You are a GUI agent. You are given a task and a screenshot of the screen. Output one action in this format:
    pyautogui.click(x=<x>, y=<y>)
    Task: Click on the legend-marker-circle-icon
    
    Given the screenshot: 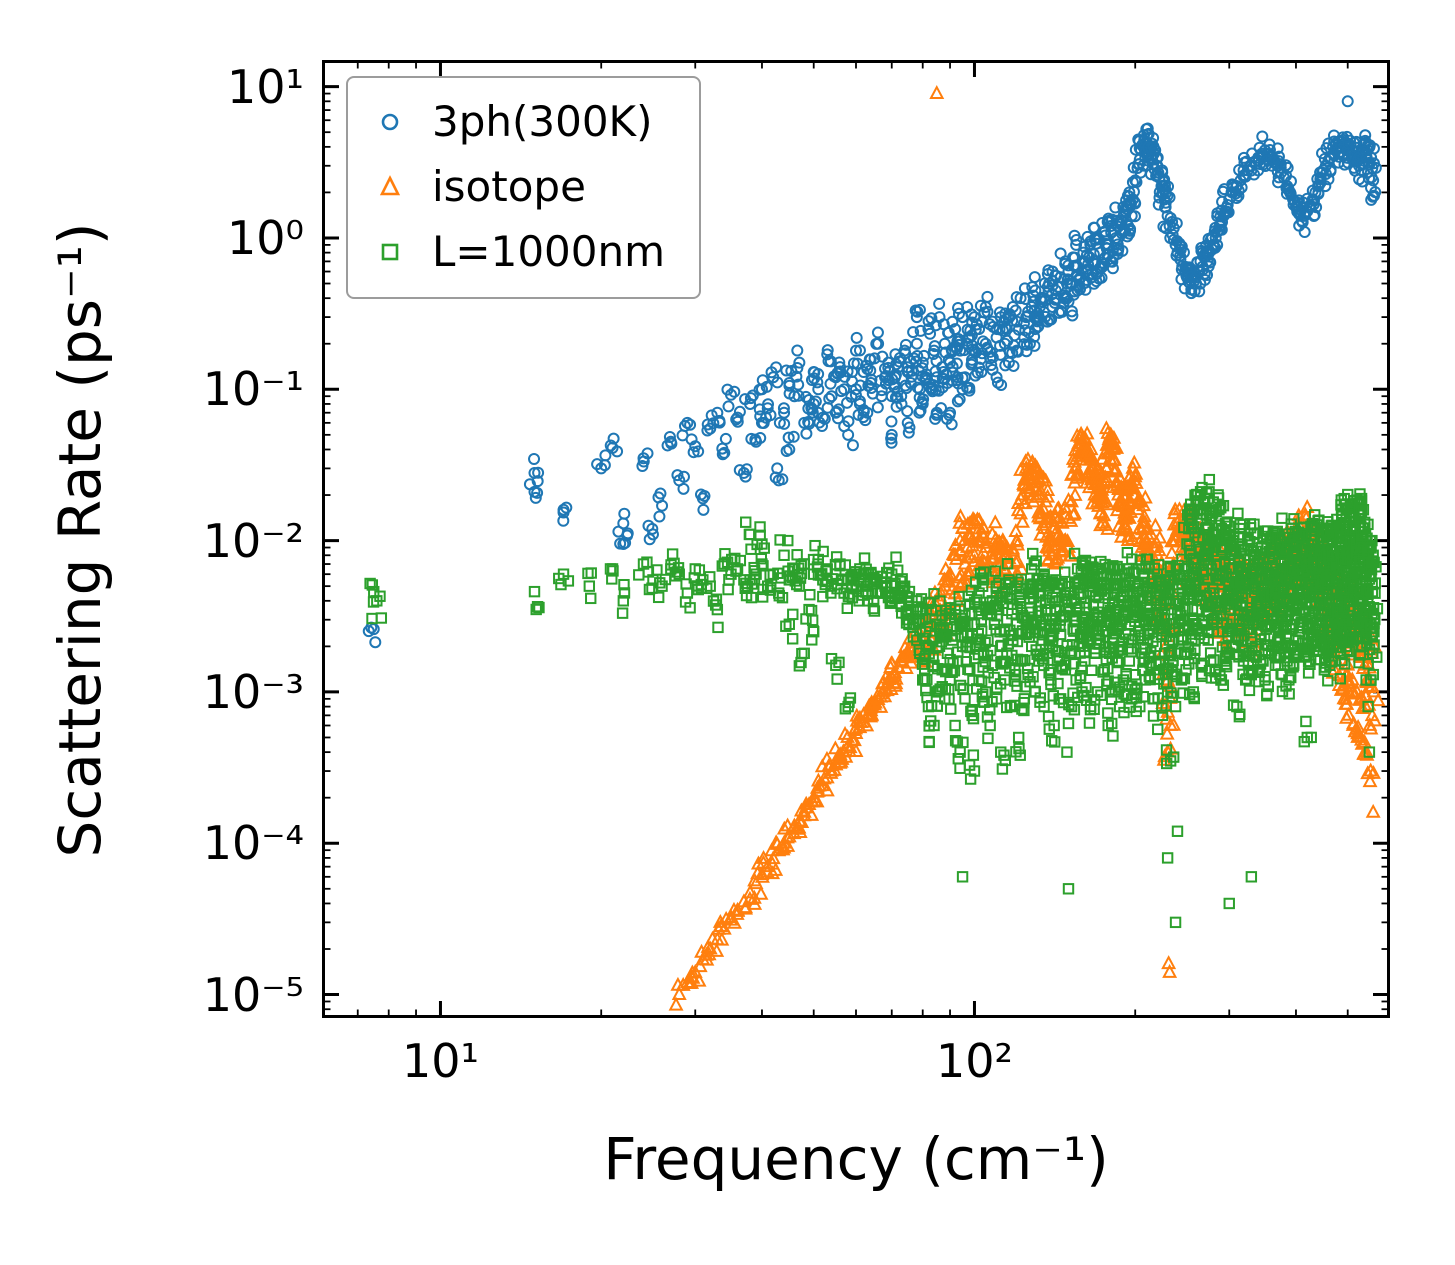 What is the action you would take?
    pyautogui.click(x=390, y=122)
    